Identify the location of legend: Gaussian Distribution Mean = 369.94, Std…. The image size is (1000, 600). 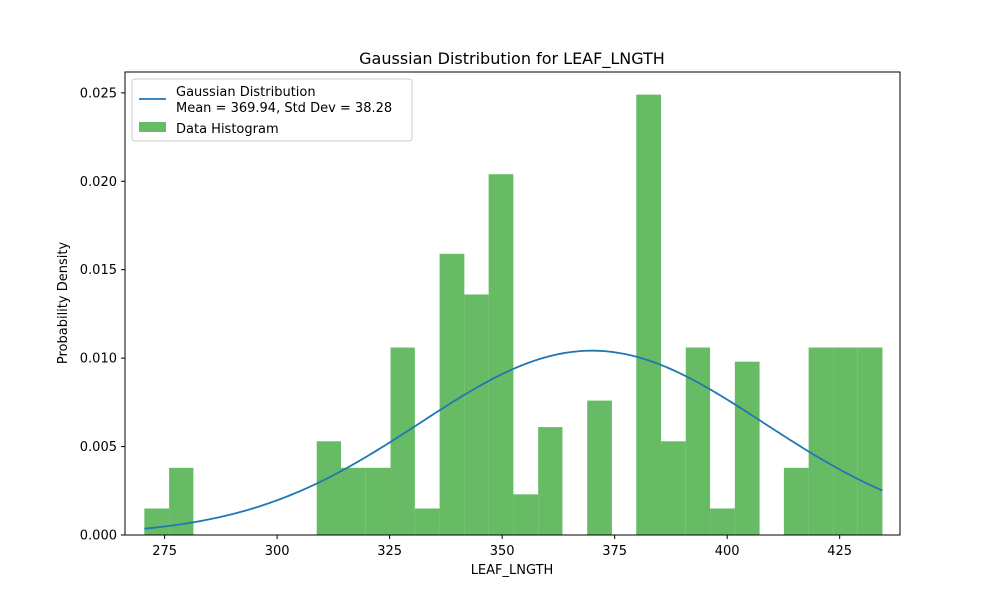
(272, 110).